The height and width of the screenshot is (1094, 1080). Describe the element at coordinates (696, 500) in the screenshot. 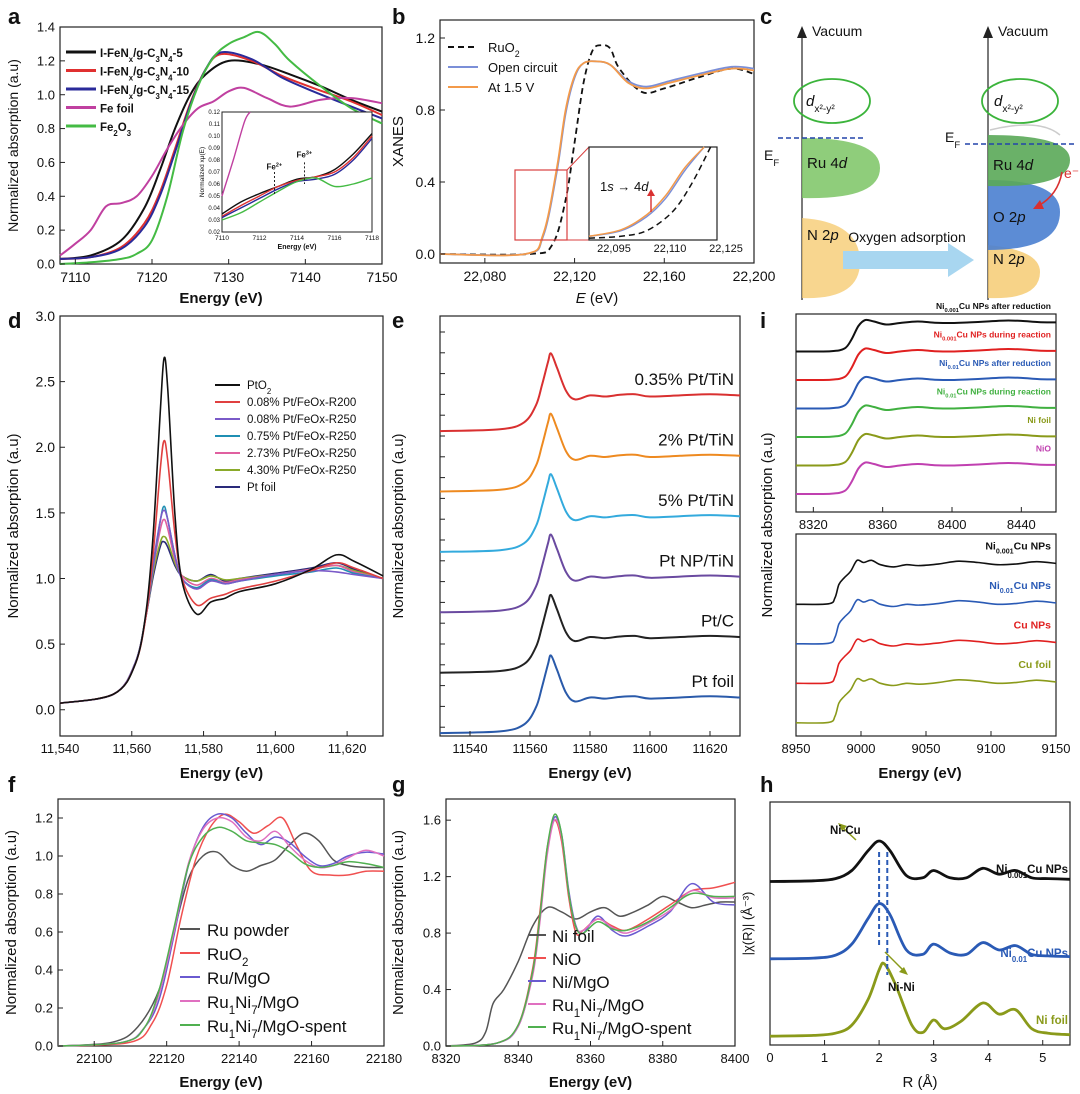

I see `series-label: 5% Pt/TiN` at that location.